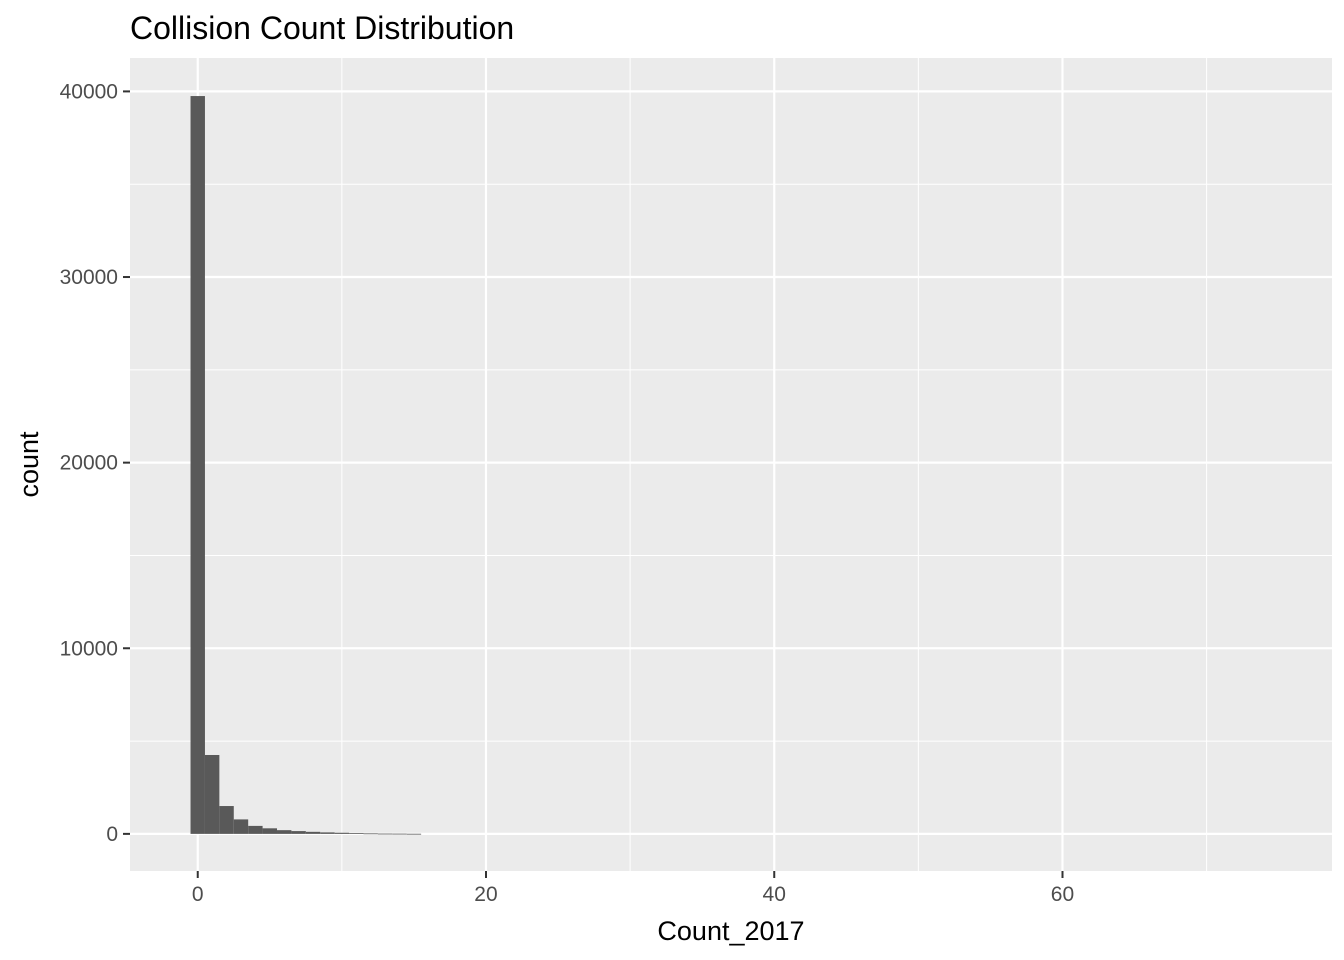 The width and height of the screenshot is (1344, 960). What do you see at coordinates (89, 463) in the screenshot?
I see `y-tick-label: 20000` at bounding box center [89, 463].